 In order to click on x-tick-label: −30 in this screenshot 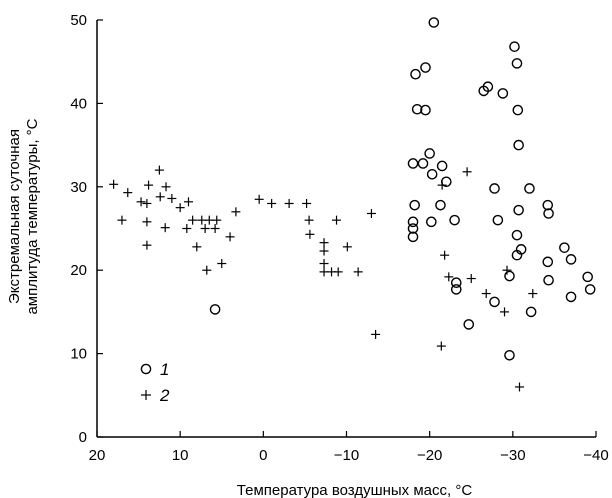, I will do `click(512, 455)`.